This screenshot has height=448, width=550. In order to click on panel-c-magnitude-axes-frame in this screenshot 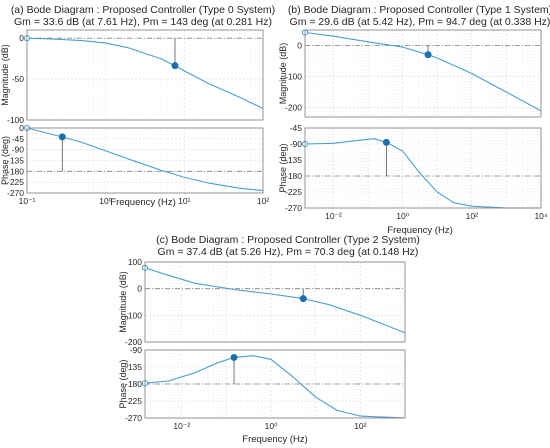, I will do `click(275, 302)`.